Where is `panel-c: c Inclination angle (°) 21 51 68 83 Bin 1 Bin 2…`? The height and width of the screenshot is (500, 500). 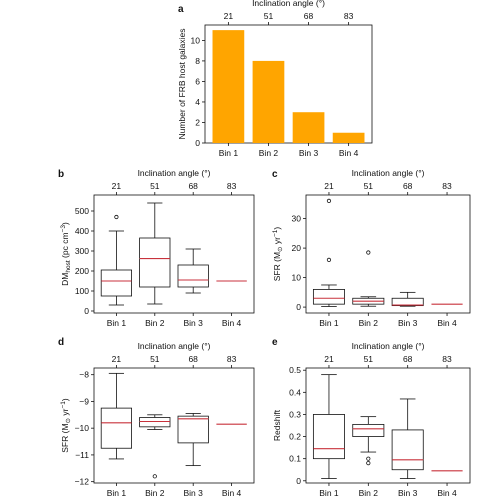
panel-c: c Inclination angle (°) 21 51 68 83 Bin 1 Bin 2… is located at coordinates (371, 248).